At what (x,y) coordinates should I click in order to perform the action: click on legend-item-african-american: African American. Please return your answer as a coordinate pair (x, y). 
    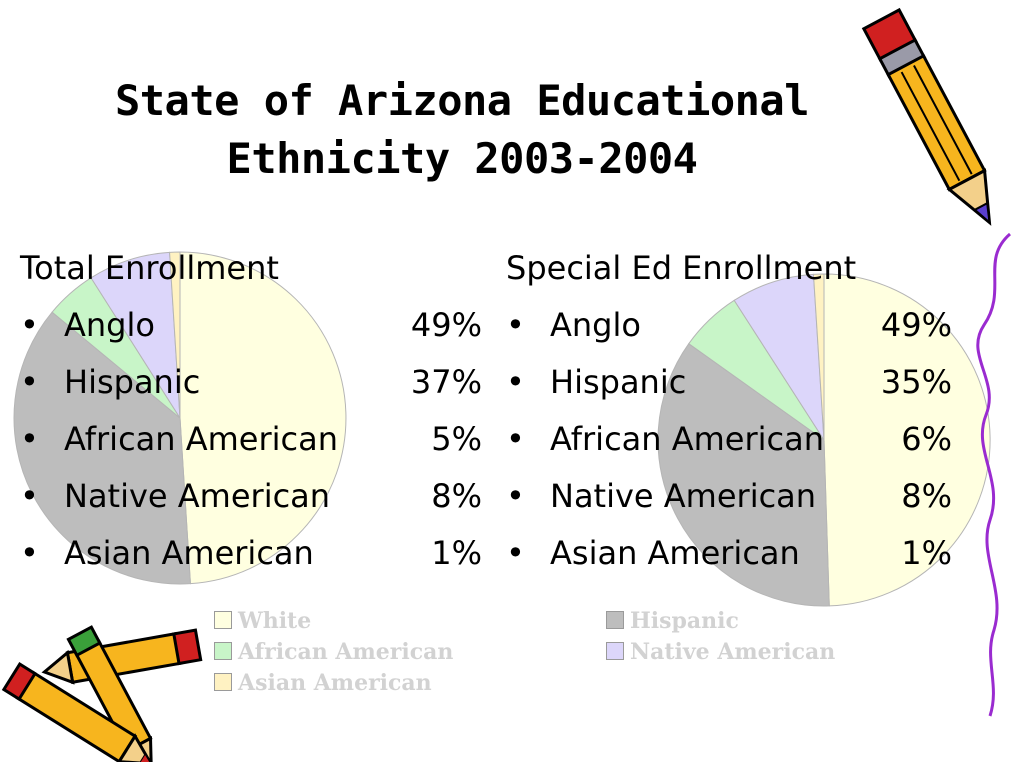
    Looking at the image, I should click on (333, 652).